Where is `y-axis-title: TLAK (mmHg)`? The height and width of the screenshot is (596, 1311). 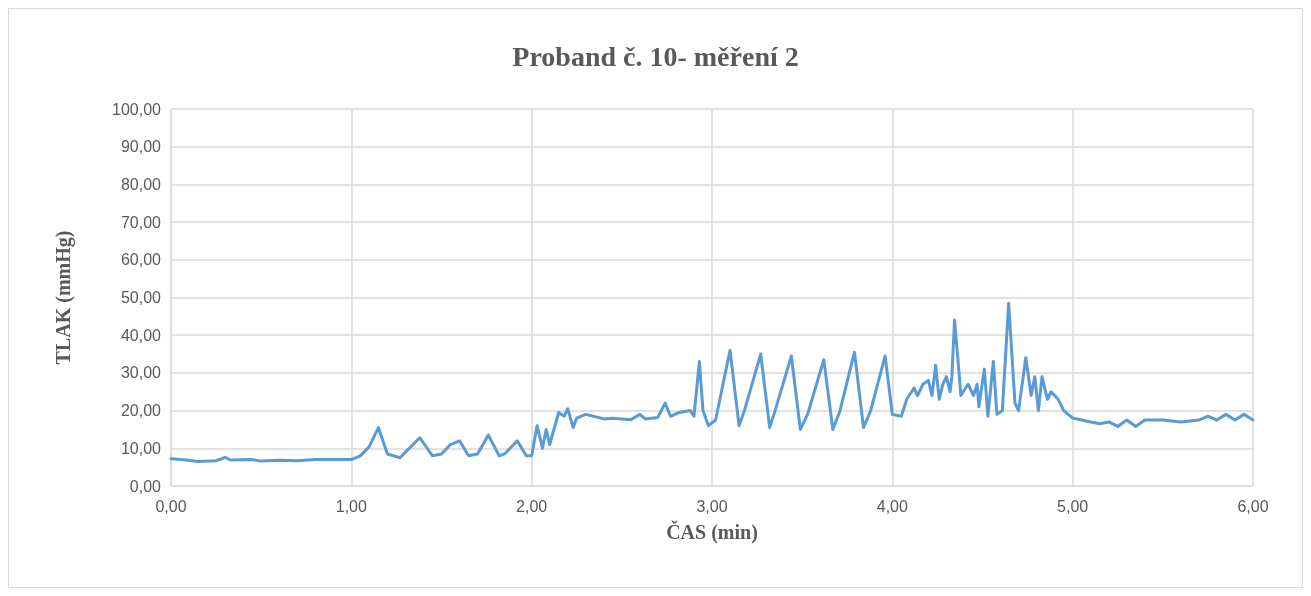
y-axis-title: TLAK (mmHg) is located at coordinates (63, 297).